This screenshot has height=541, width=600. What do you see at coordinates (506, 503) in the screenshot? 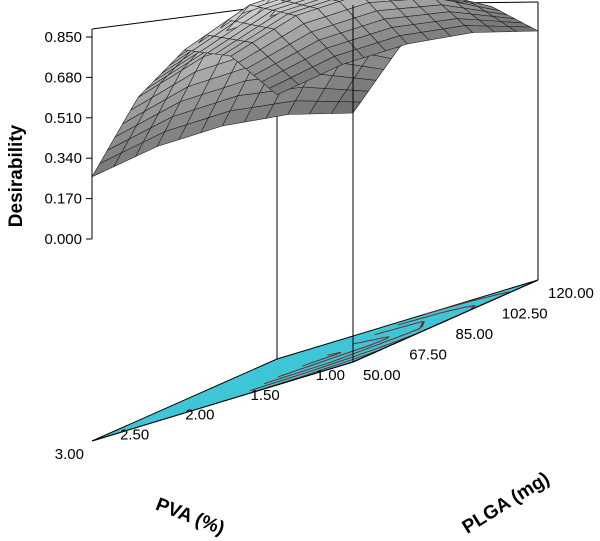
I see `x-axis-title: PLGA (mg)` at bounding box center [506, 503].